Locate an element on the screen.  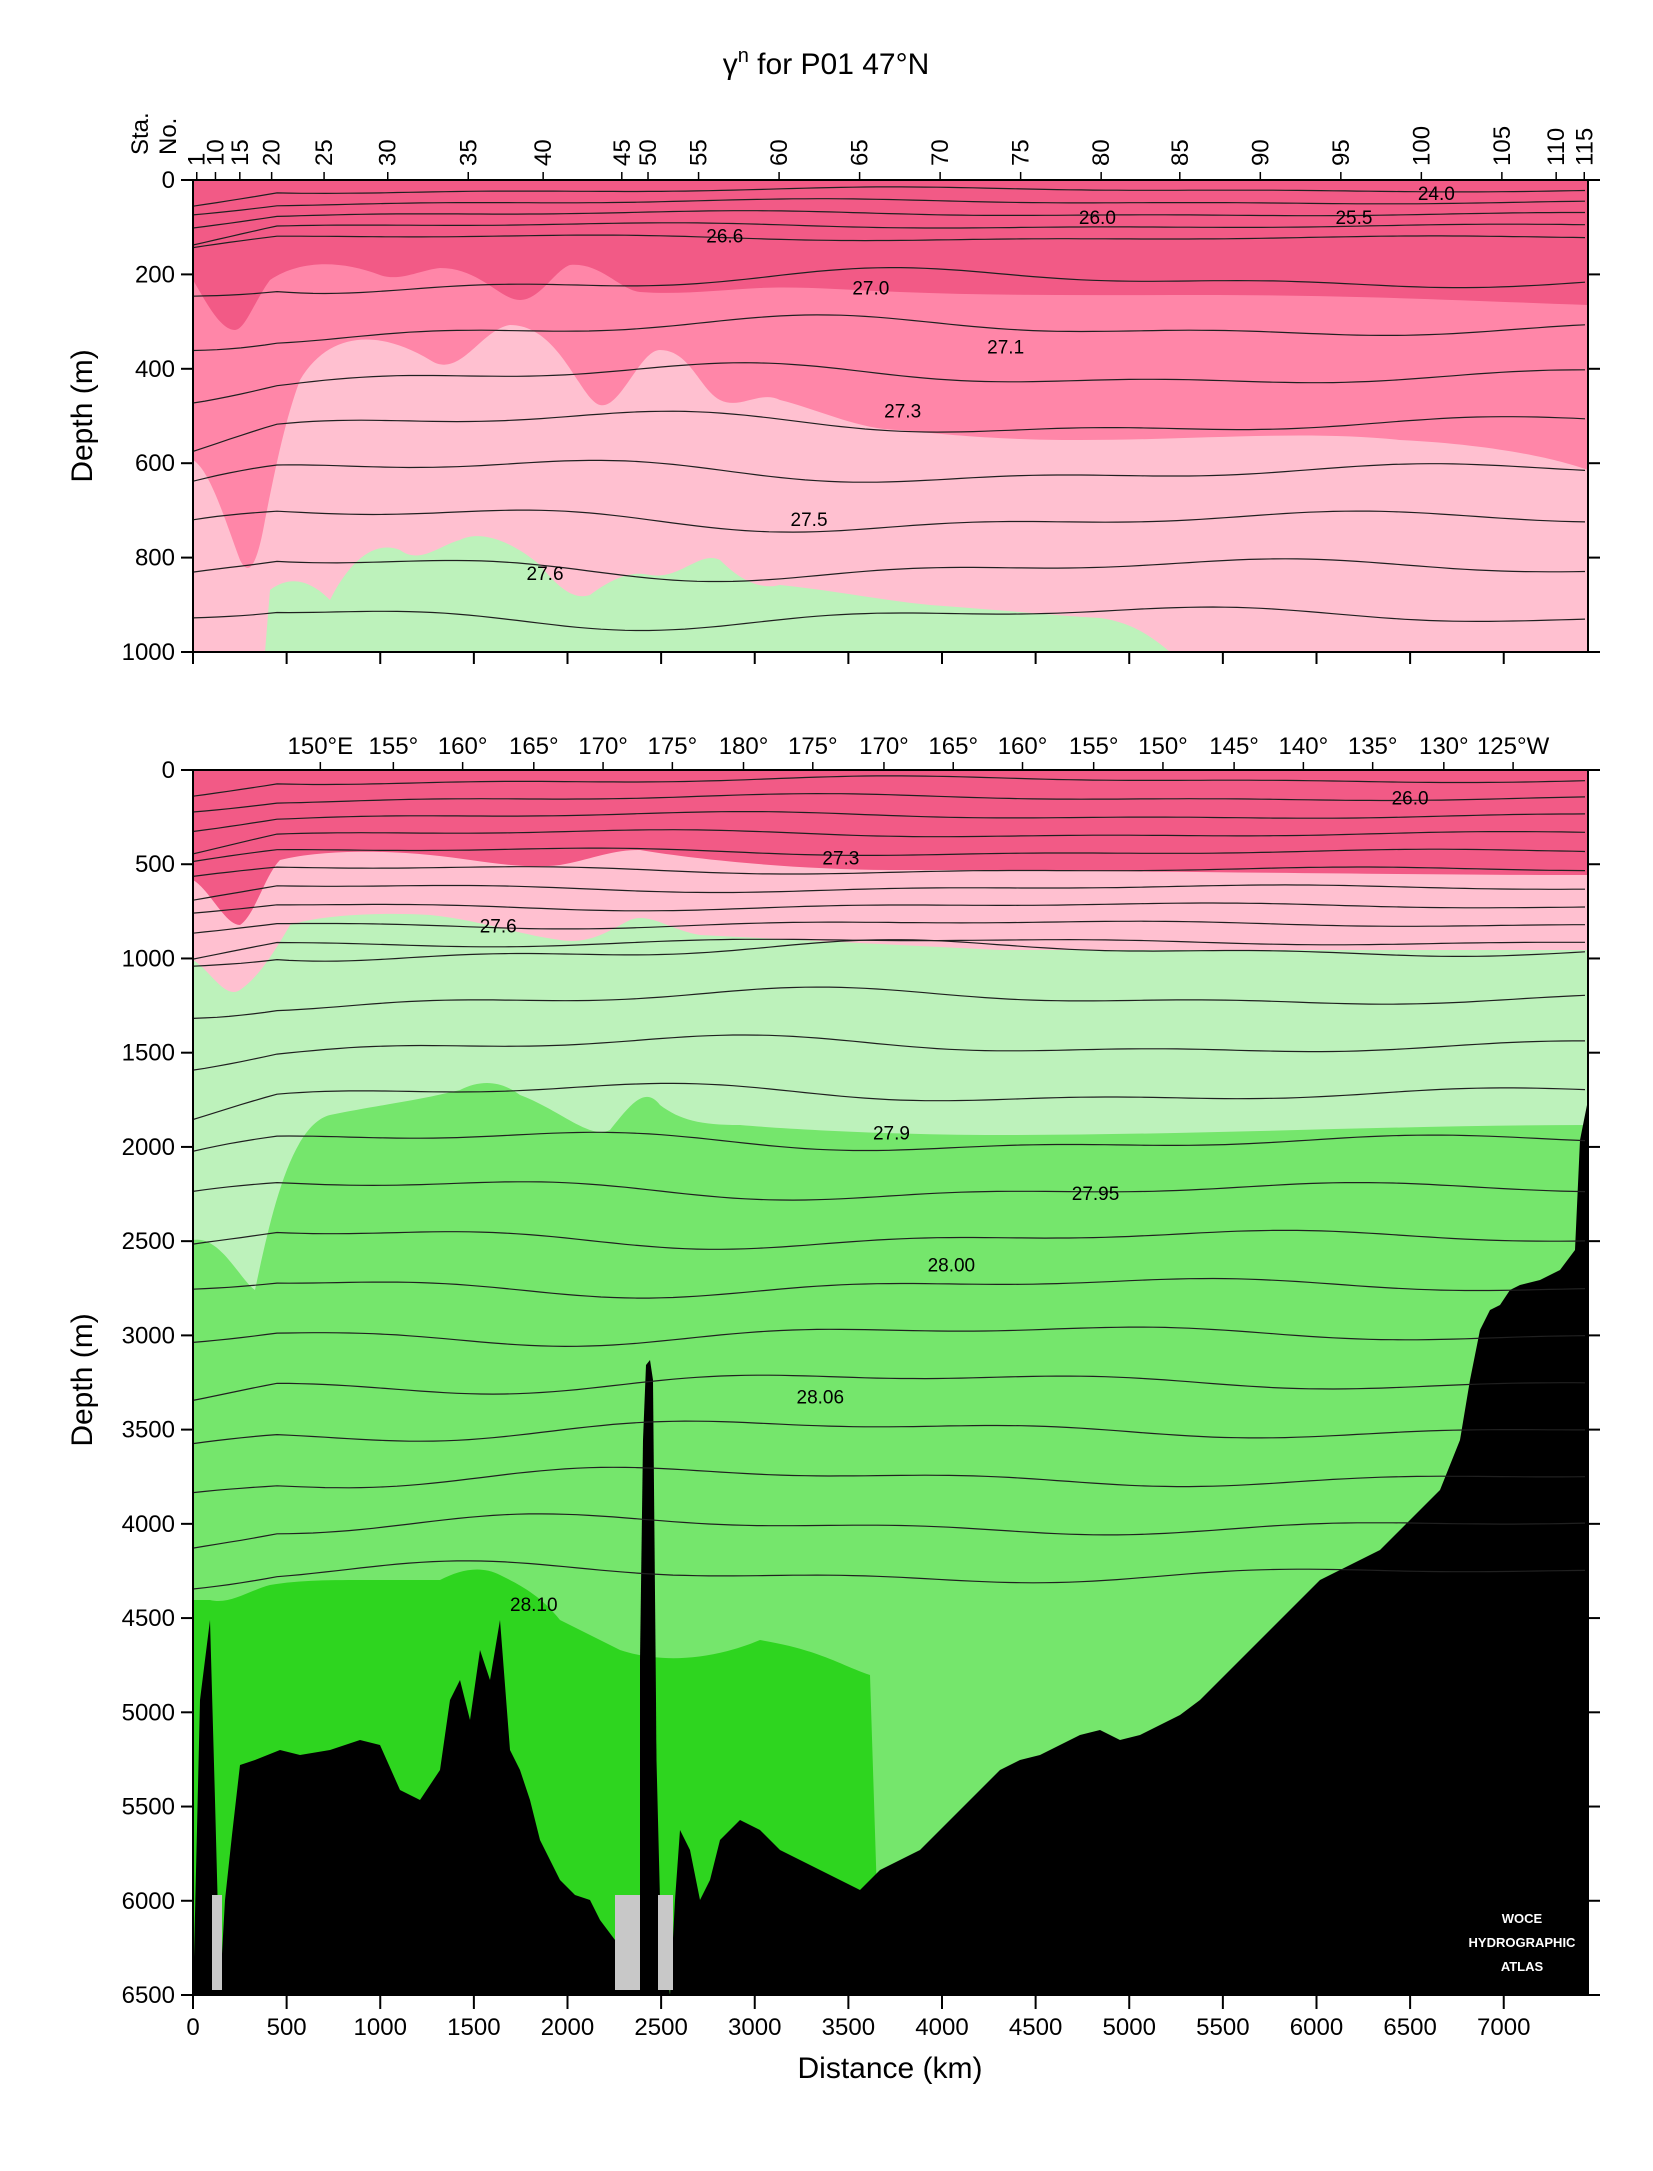
x-tick-label: 2000 is located at coordinates (567, 2027).